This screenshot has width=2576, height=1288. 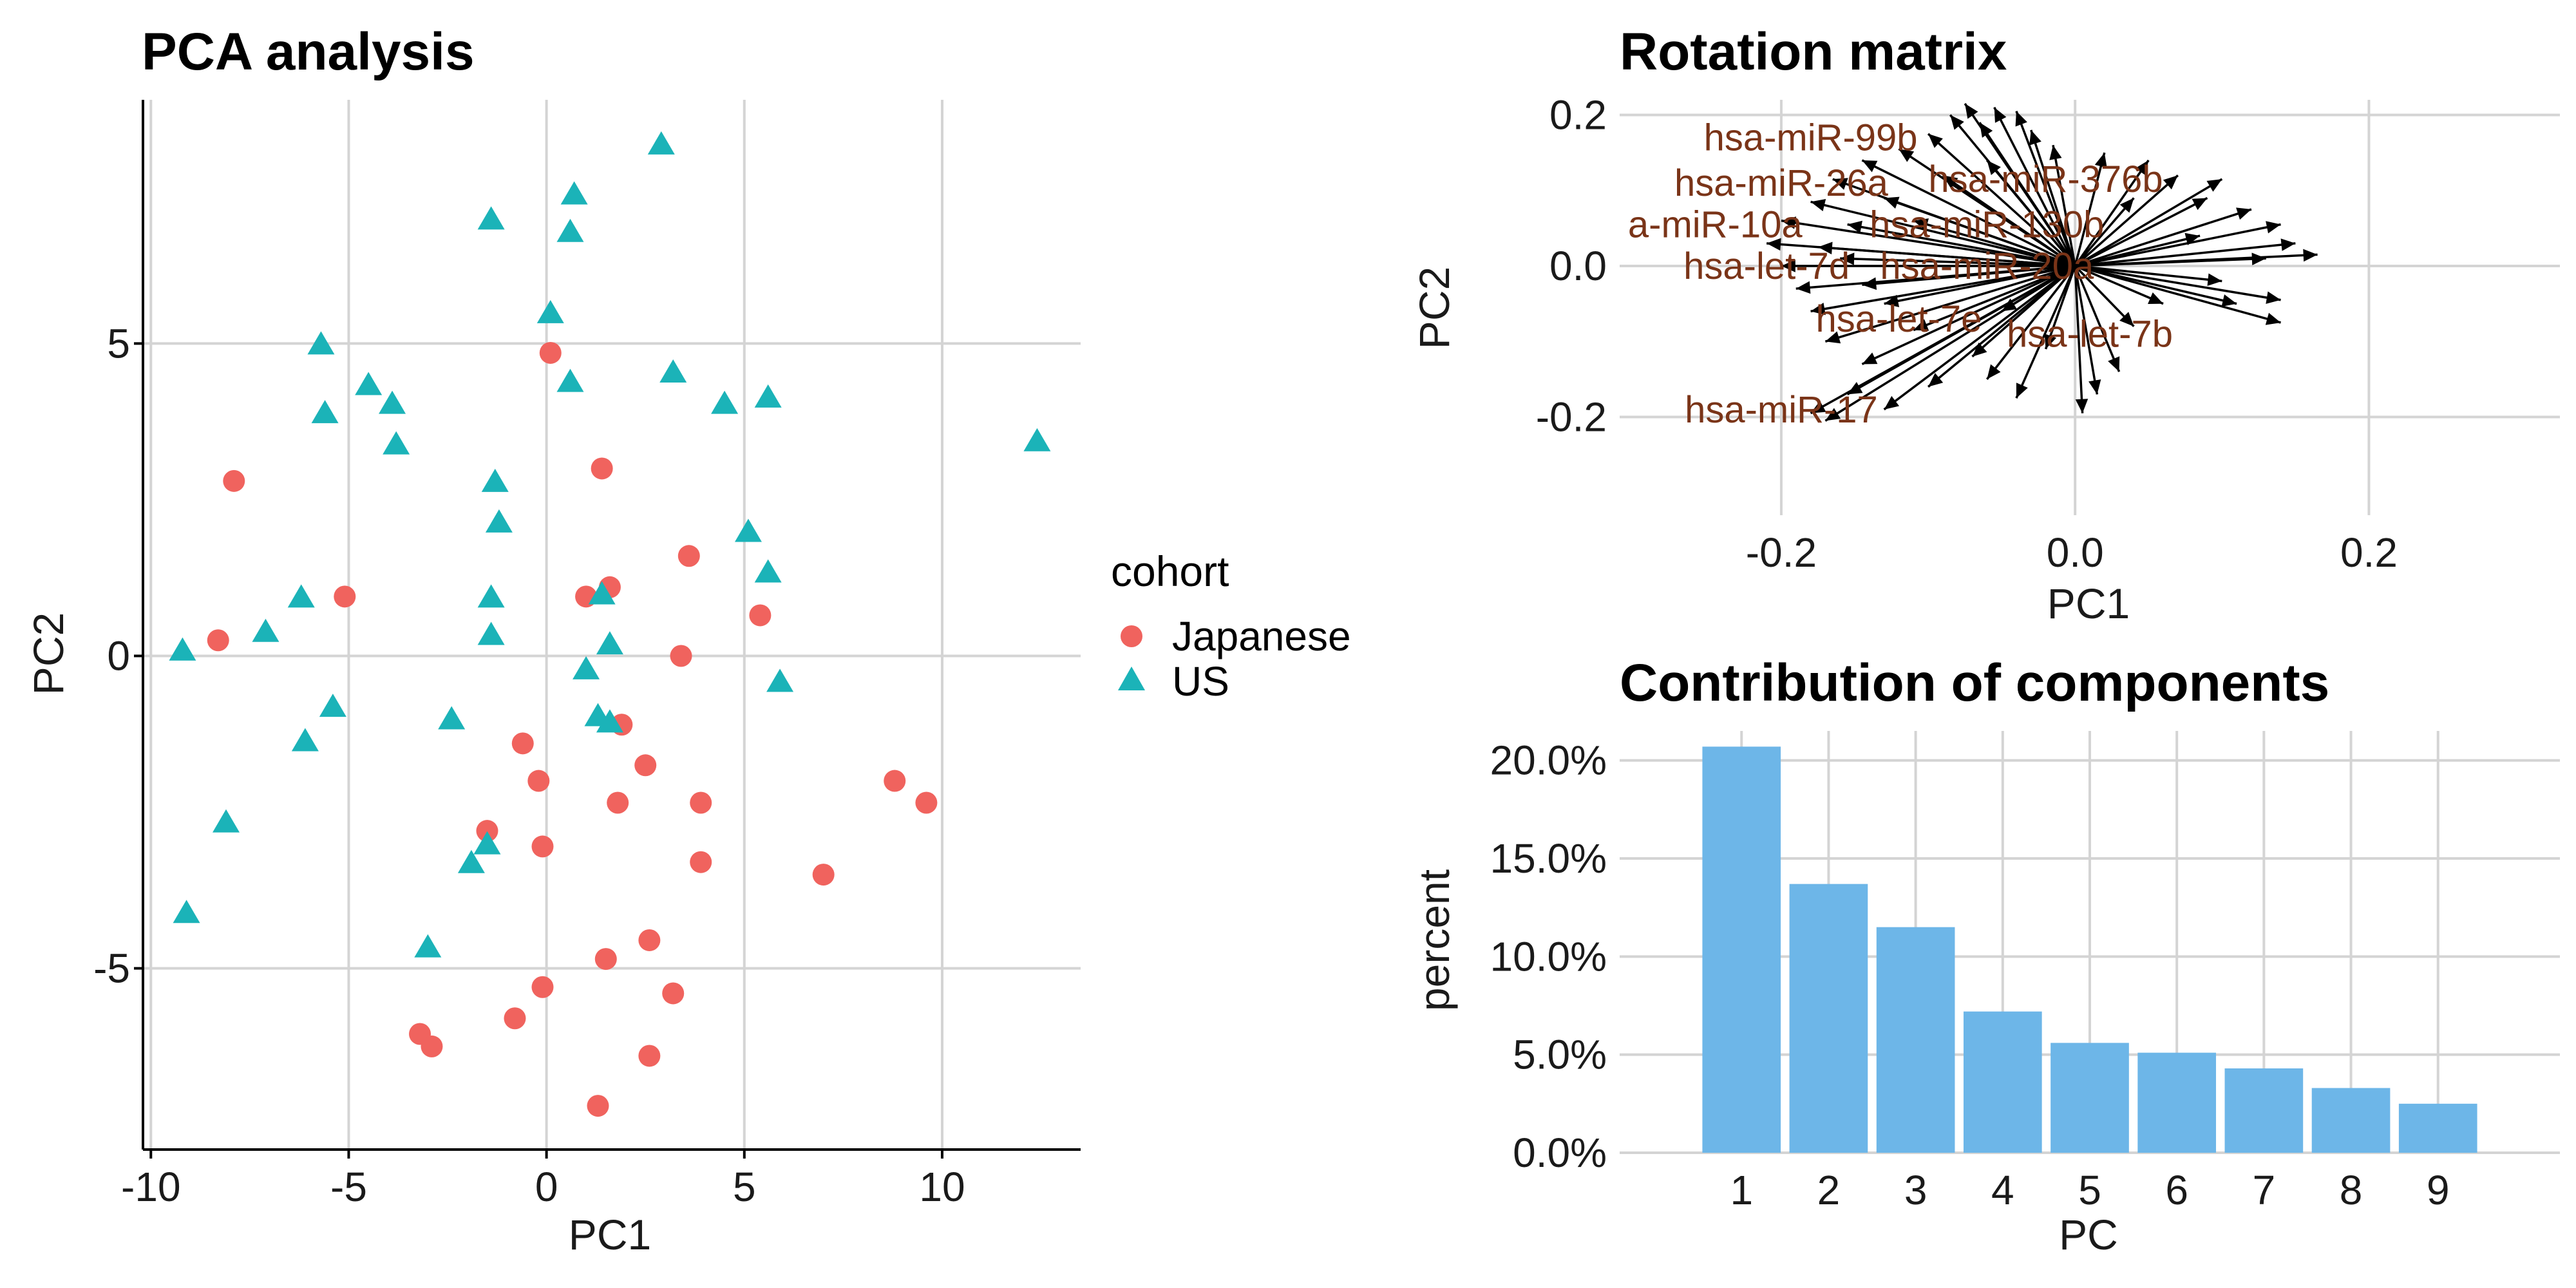 I want to click on legend-title: cohort, so click(x=1170, y=571).